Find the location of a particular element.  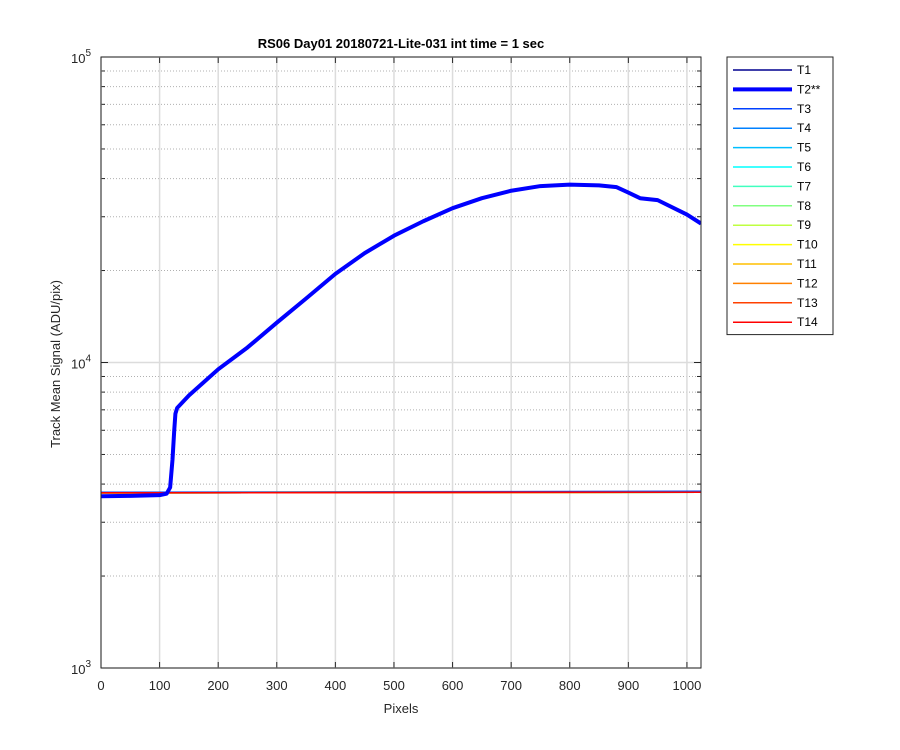

x-tick-label: 500 is located at coordinates (394, 685).